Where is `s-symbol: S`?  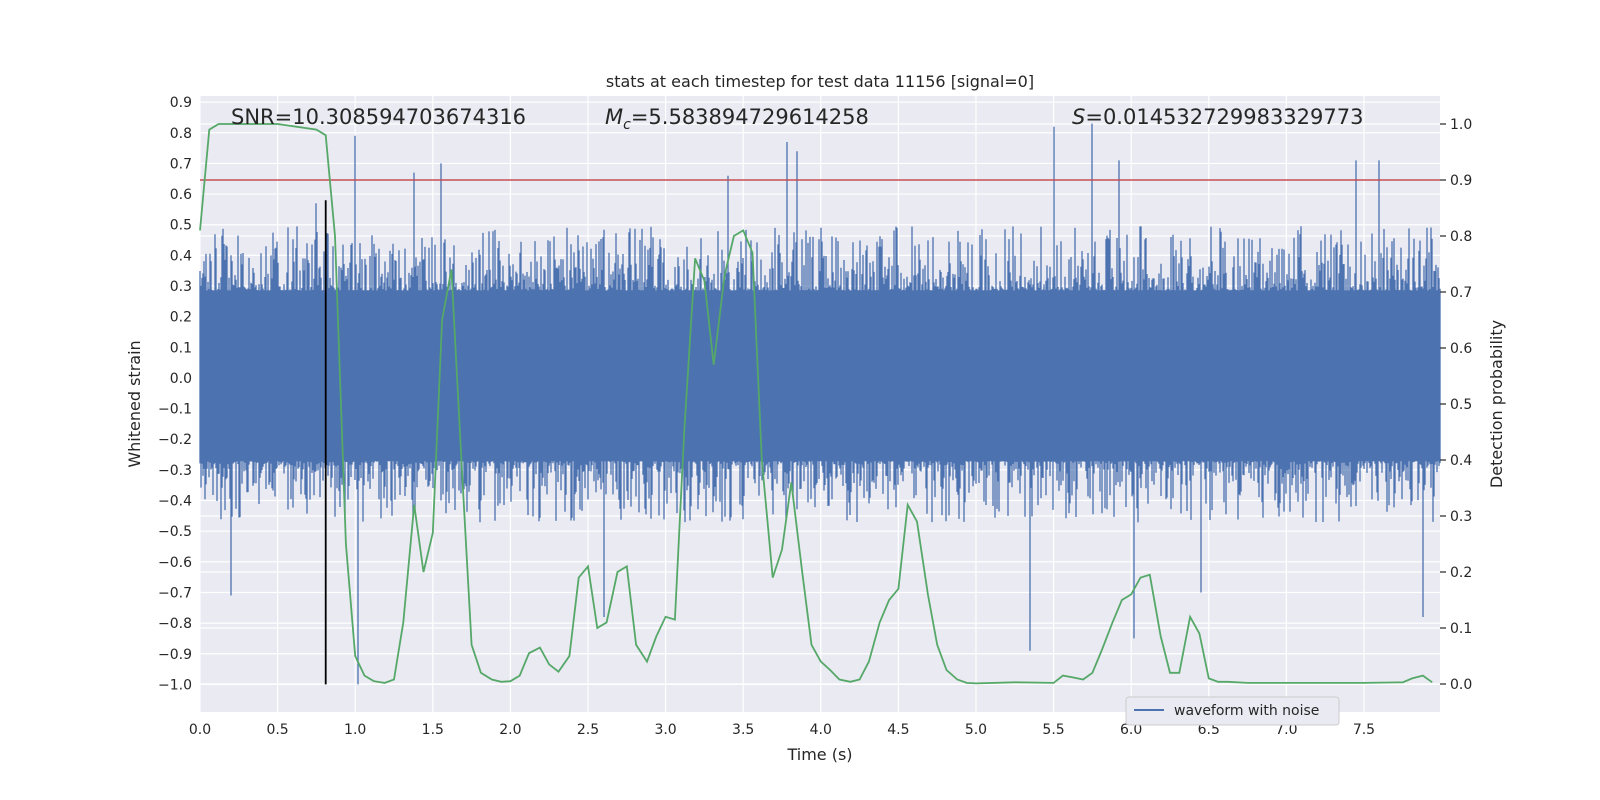 s-symbol: S is located at coordinates (1078, 117).